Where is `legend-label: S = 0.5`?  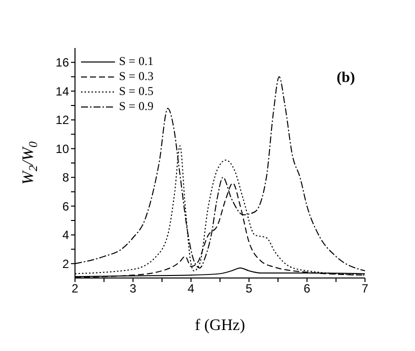 legend-label: S = 0.5 is located at coordinates (136, 91).